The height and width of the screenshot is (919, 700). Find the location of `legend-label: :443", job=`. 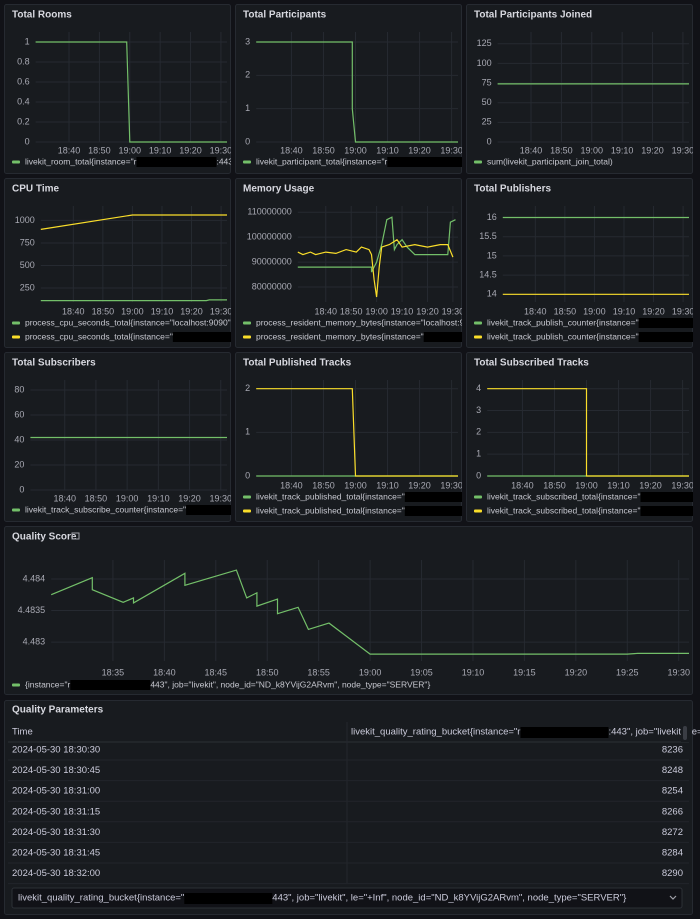

legend-label: :443", job= is located at coordinates (236, 161).